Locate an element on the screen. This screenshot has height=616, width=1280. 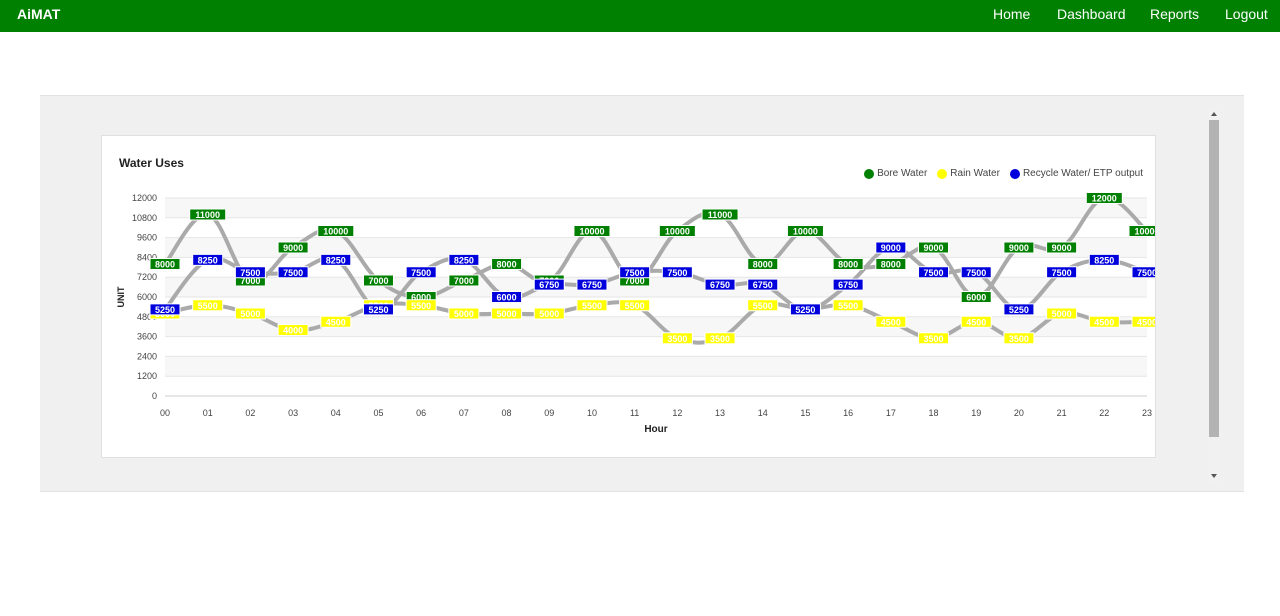
data-label: 11000 is located at coordinates (207, 215).